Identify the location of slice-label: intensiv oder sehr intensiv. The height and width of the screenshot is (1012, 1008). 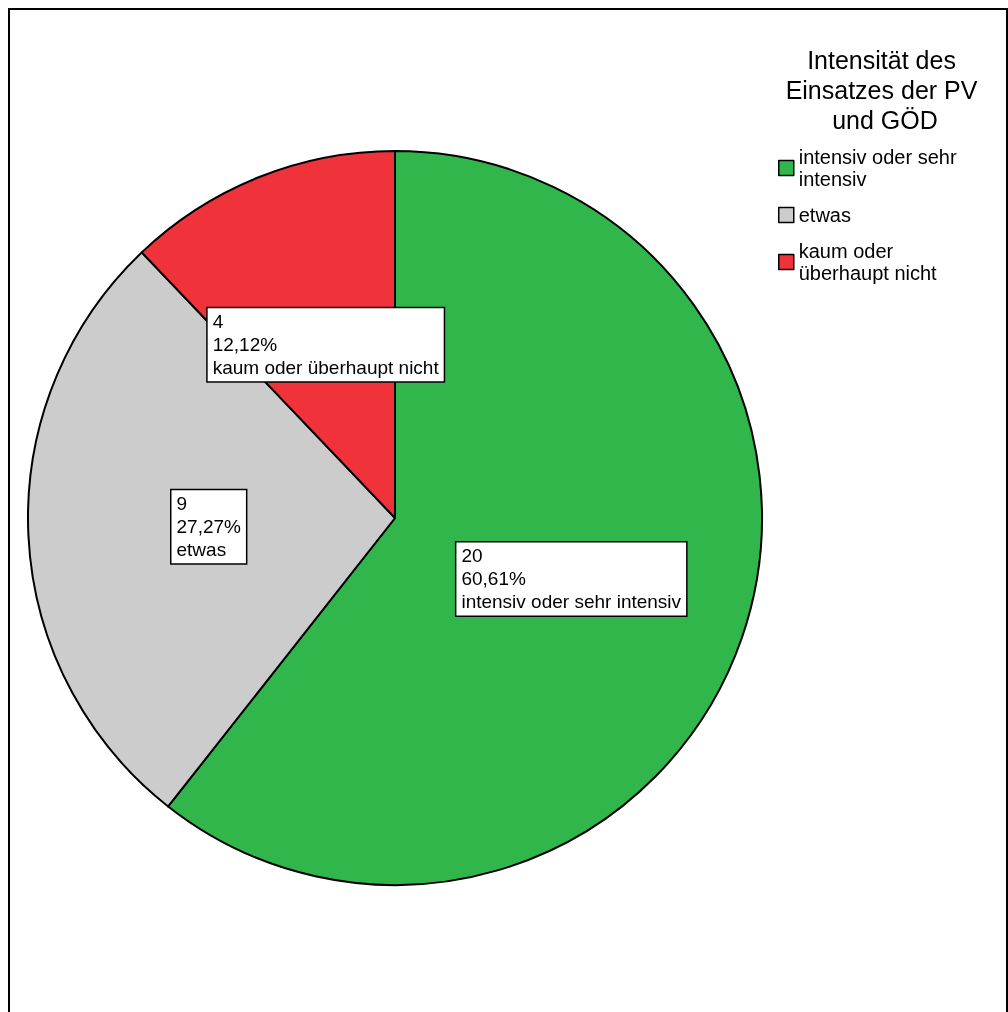
(571, 602).